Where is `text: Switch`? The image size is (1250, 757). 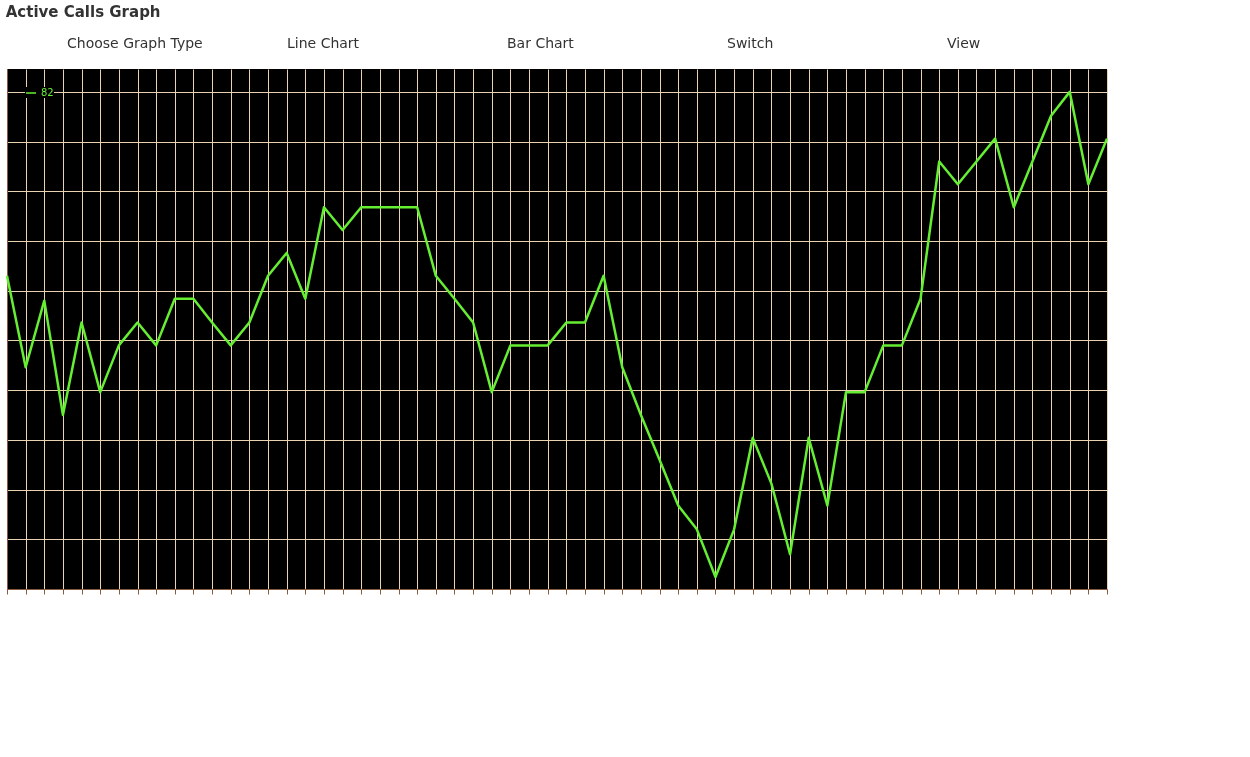
text: Switch is located at coordinates (750, 43).